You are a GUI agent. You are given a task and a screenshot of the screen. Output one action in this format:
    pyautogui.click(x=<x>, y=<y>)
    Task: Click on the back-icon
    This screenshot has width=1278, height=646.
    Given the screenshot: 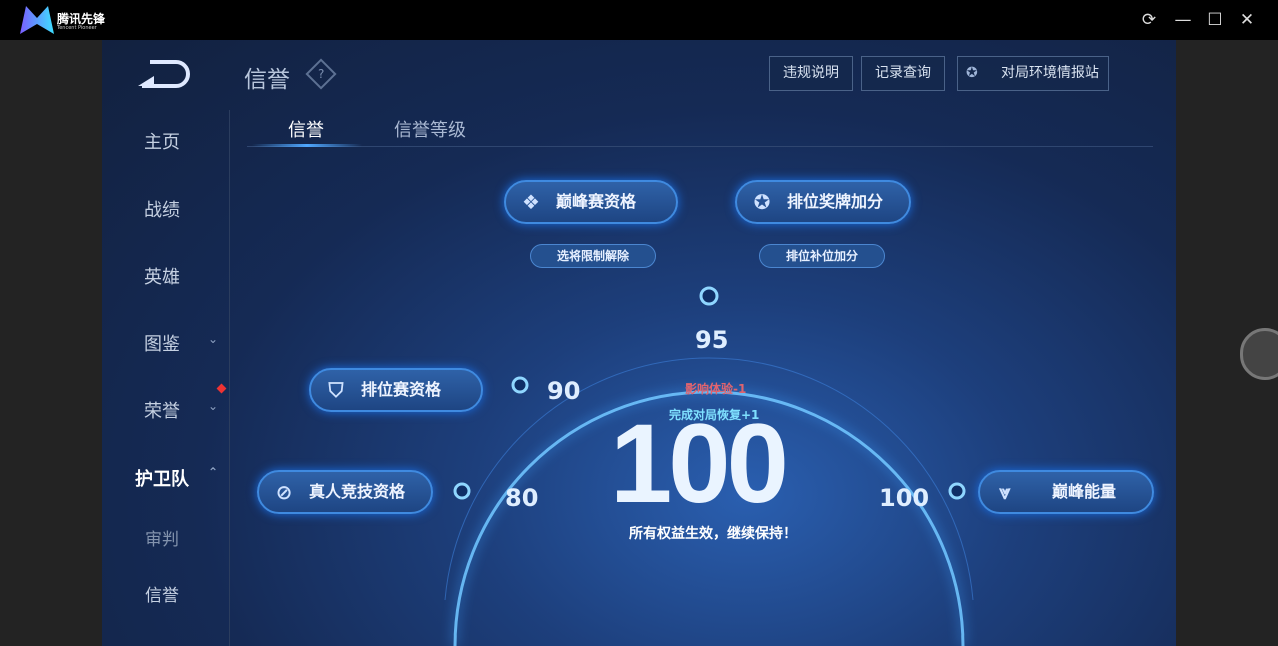 What is the action you would take?
    pyautogui.click(x=164, y=74)
    